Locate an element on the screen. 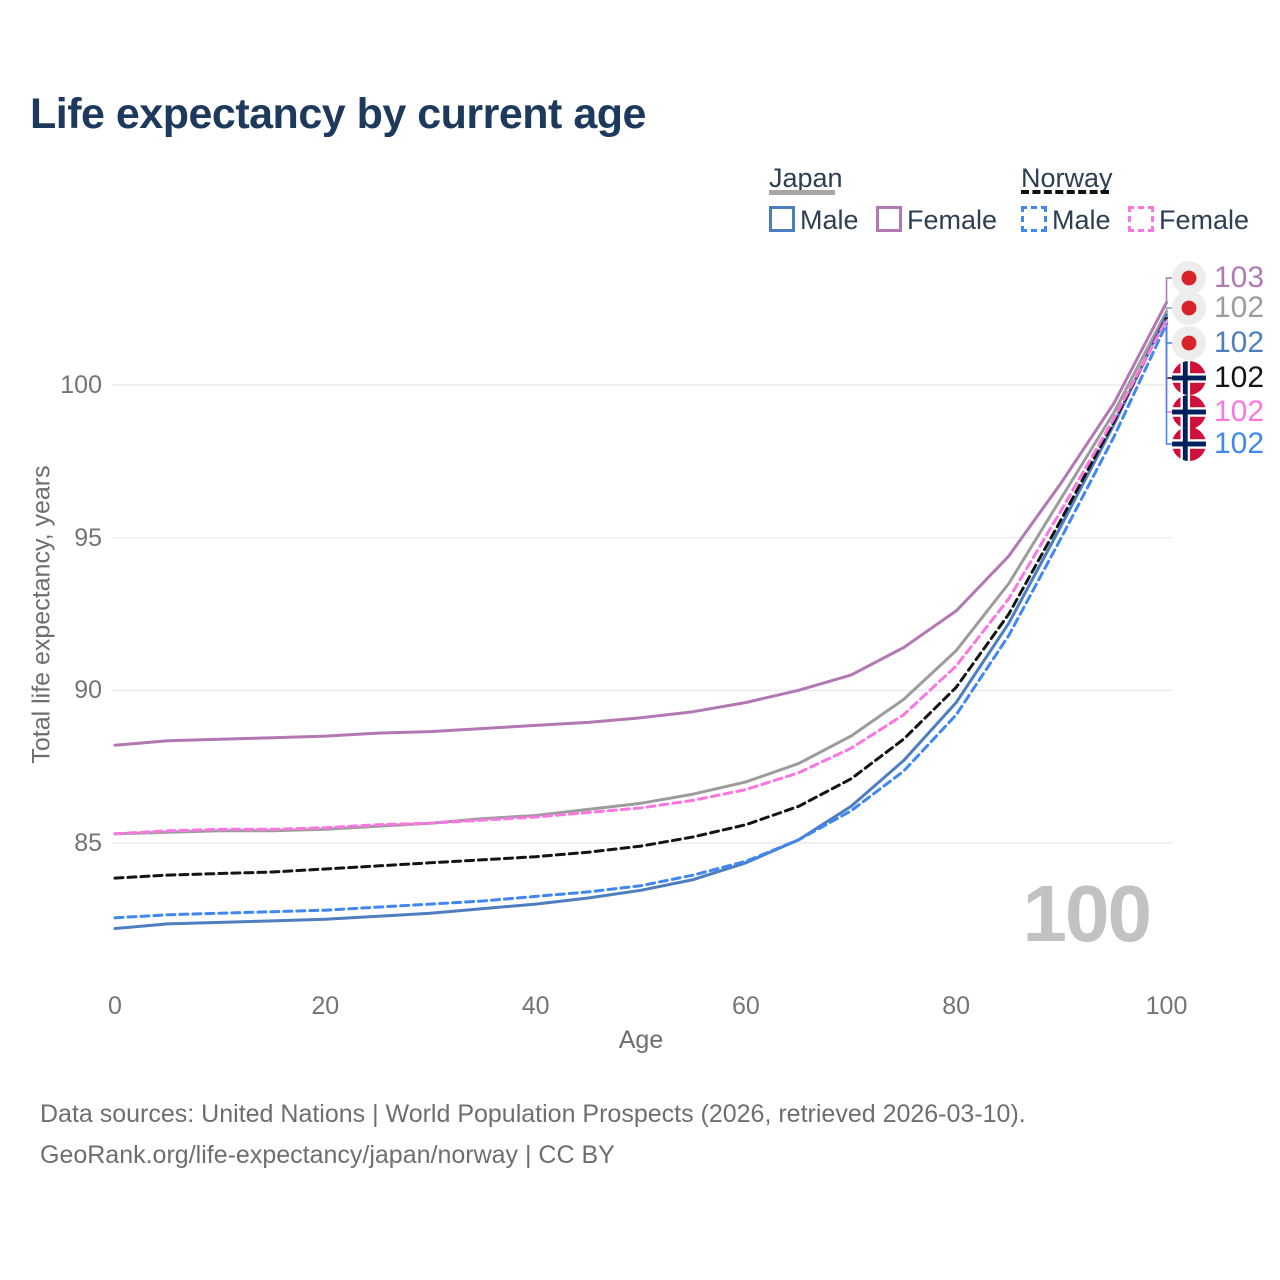 This screenshot has height=1280, width=1280. x-axis-title: Age is located at coordinates (641, 1040).